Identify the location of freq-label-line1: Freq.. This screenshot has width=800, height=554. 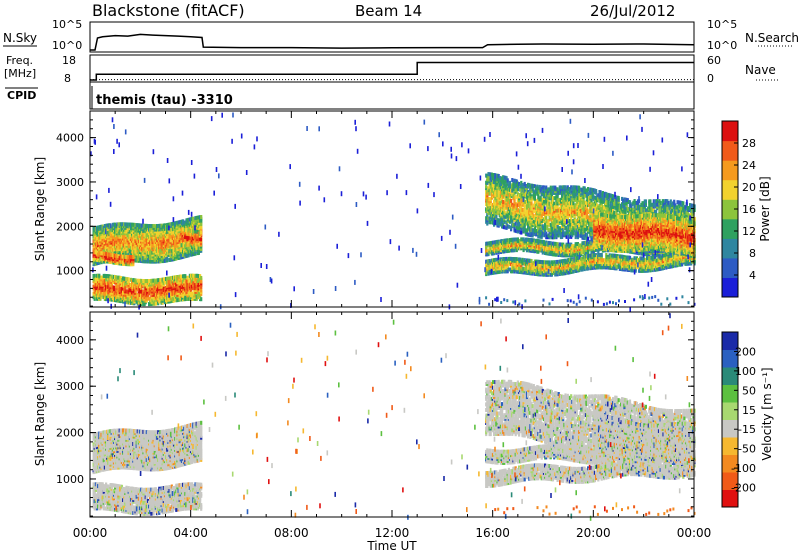
(19, 60).